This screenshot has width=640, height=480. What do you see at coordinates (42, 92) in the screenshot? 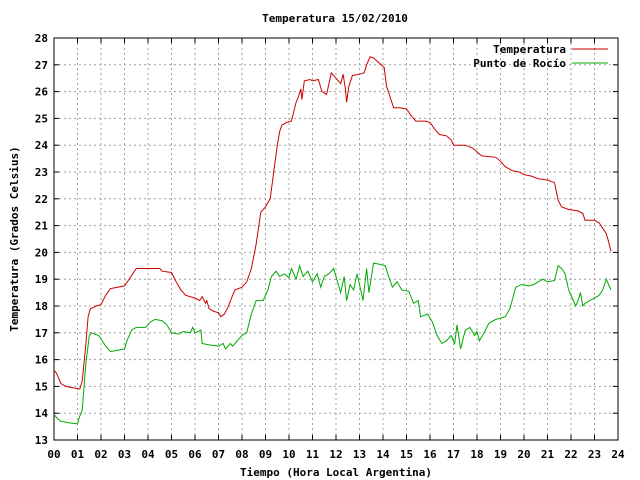
I see `y-tick-label: 26` at bounding box center [42, 92].